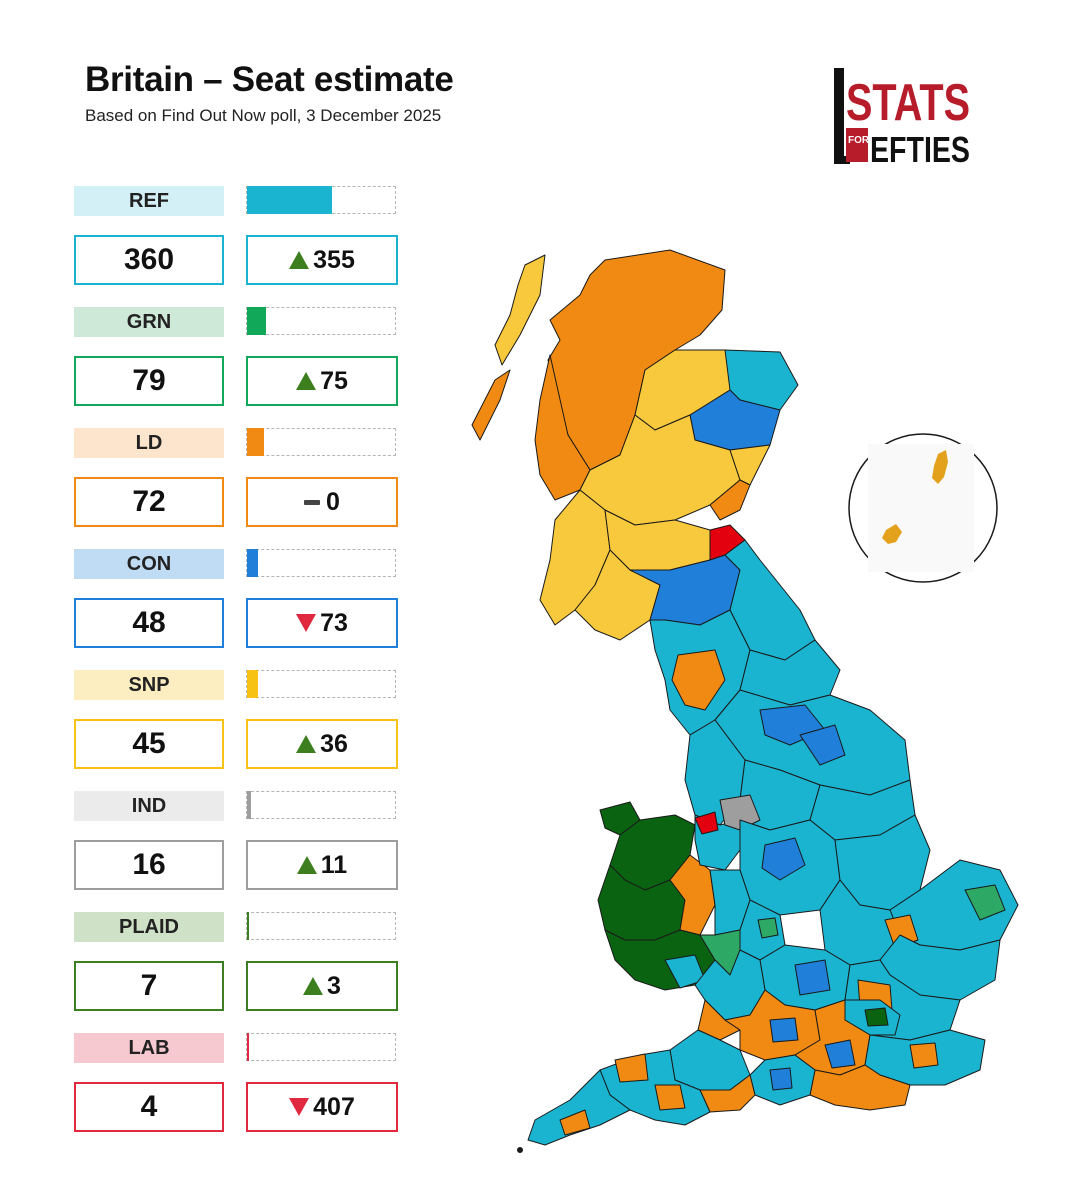 The width and height of the screenshot is (1078, 1200). What do you see at coordinates (149, 685) in the screenshot?
I see `party-label: SNP` at bounding box center [149, 685].